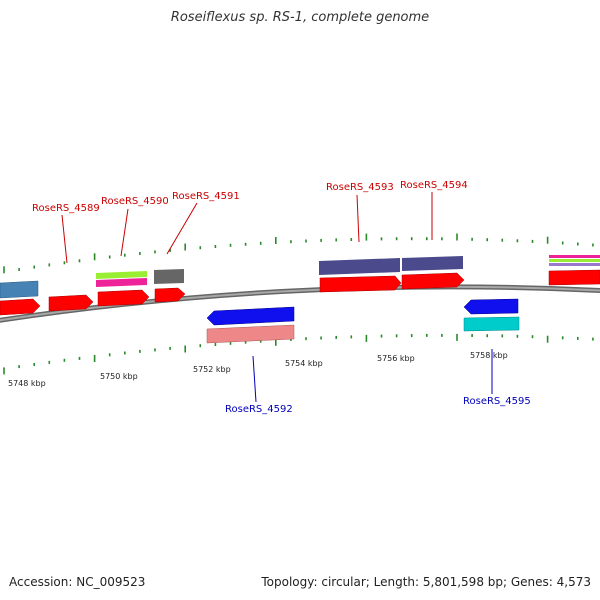 This screenshot has height=600, width=600. What do you see at coordinates (135, 201) in the screenshot?
I see `gene-label-roseRS-4590: RoseRS_4590` at bounding box center [135, 201].